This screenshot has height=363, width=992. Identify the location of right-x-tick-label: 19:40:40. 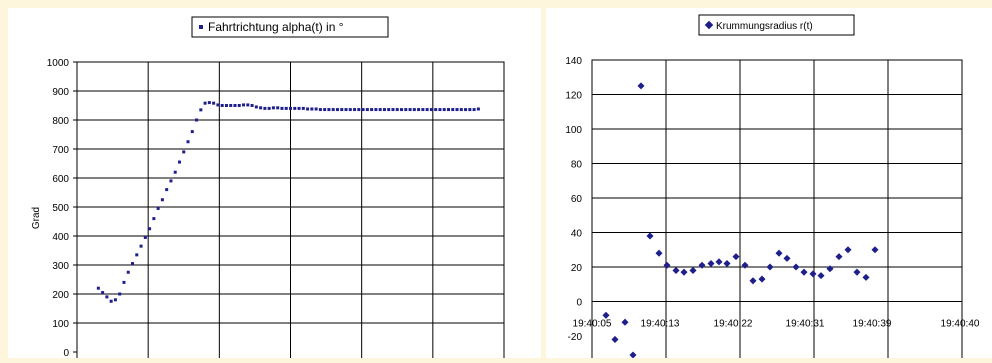
(960, 324).